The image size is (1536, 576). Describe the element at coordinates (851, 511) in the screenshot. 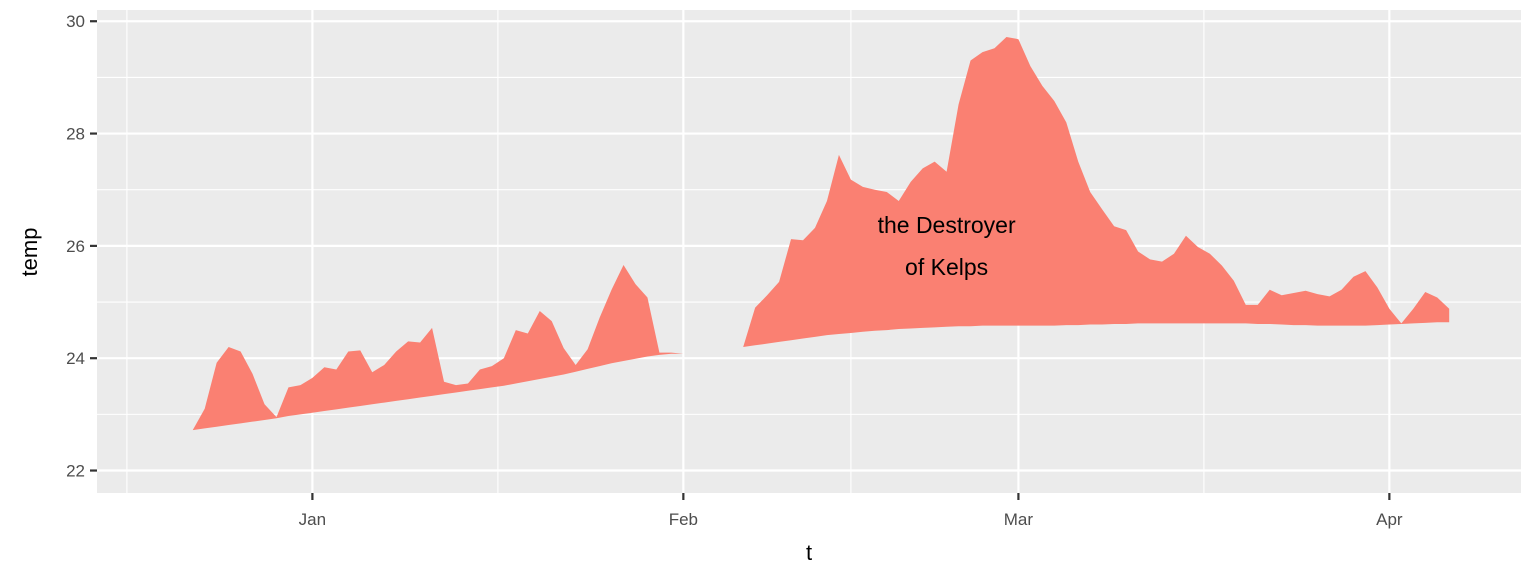

I see `x-axis: Jan Feb Mar Apr` at that location.